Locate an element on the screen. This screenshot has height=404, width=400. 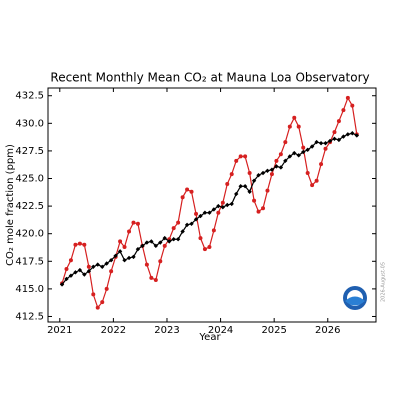
y-tick-label: 420.0 is located at coordinates (29, 234).